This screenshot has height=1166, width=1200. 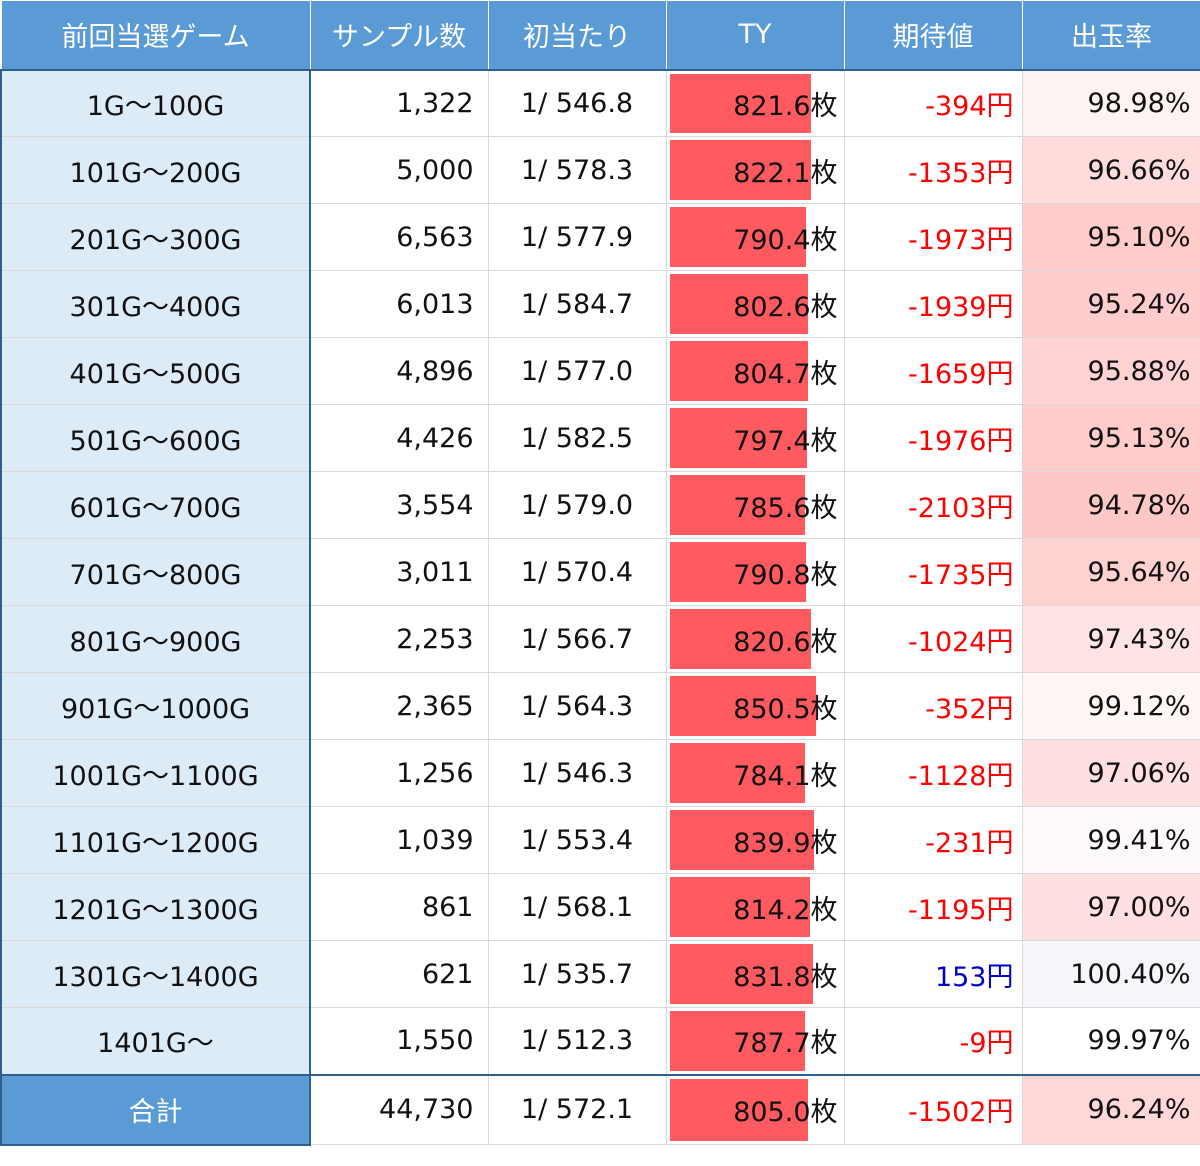 I want to click on samples-cell: 5,000, so click(x=399, y=170).